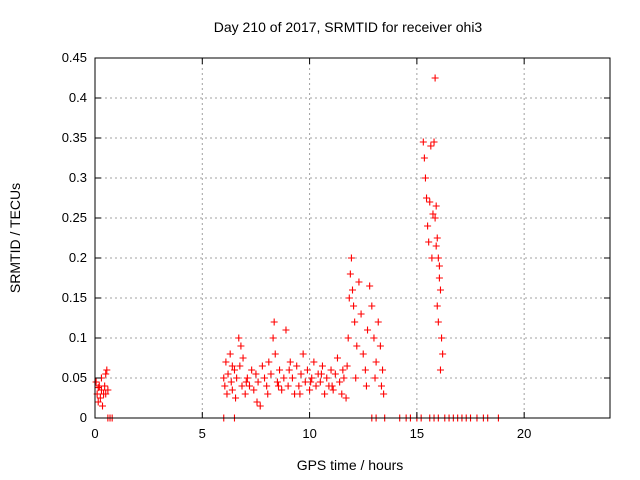  What do you see at coordinates (74, 137) in the screenshot?
I see `y-tick-label: 0.35` at bounding box center [74, 137].